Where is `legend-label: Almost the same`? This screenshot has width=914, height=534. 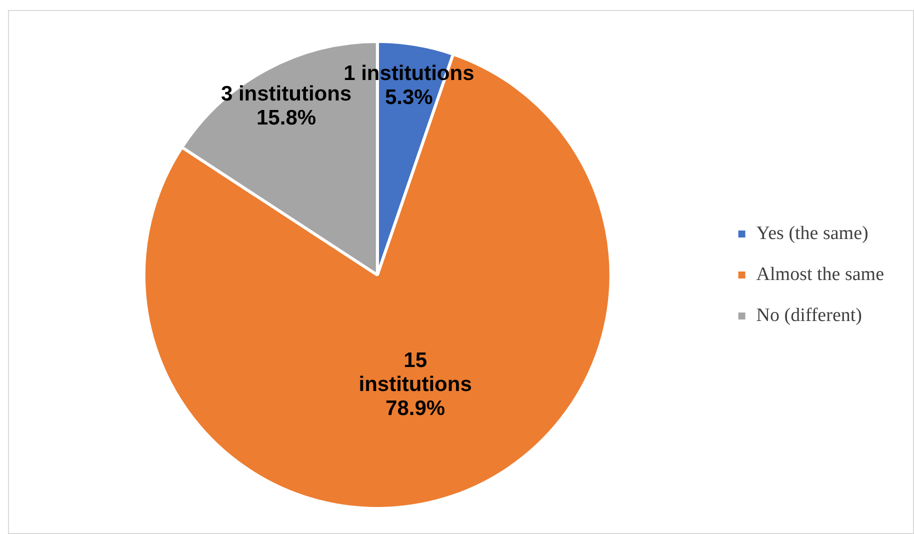 legend-label: Almost the same is located at coordinates (820, 274).